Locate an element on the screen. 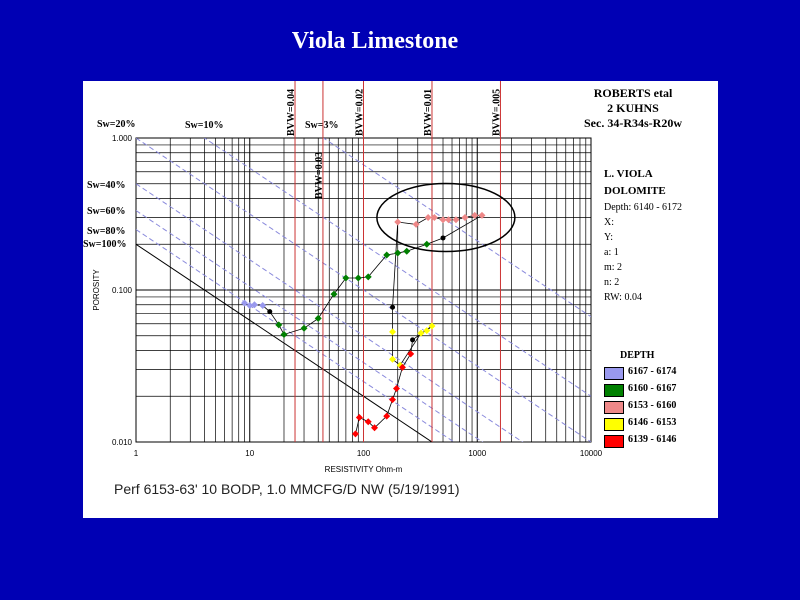 The height and width of the screenshot is (600, 800). bvw-label: BVW=0.02 is located at coordinates (360, 112).